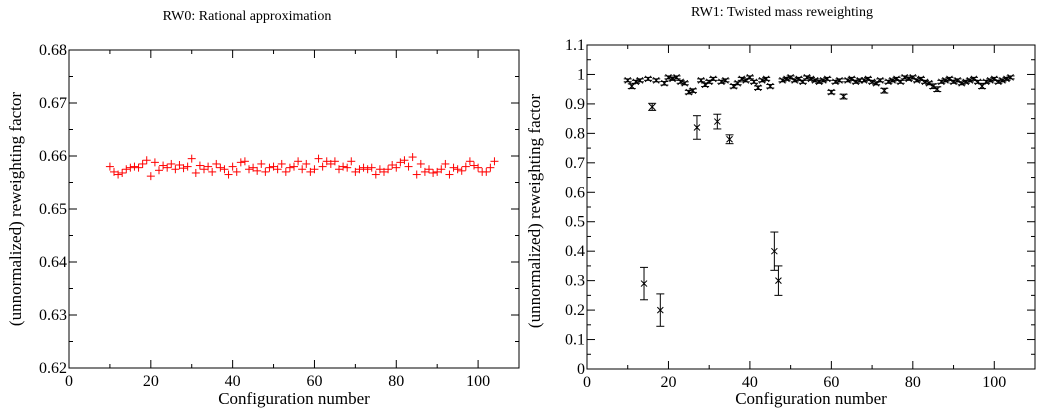 This screenshot has height=411, width=1051. What do you see at coordinates (581, 369) in the screenshot?
I see `y-tick-label: 0` at bounding box center [581, 369].